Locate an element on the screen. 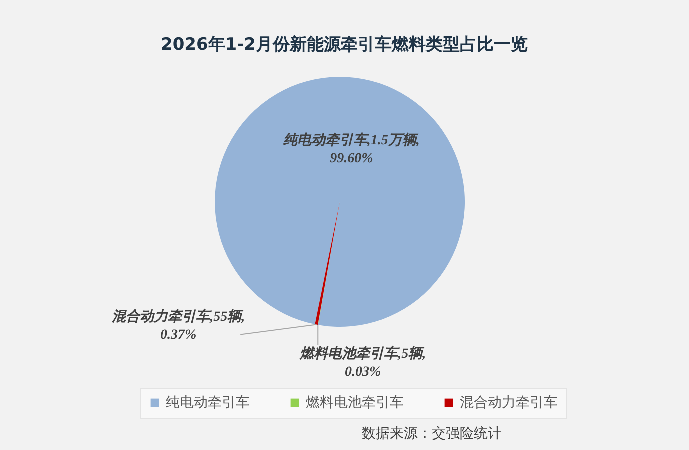 The height and width of the screenshot is (450, 689). data-label: 纯电动牵引车,1.5万辆, 99.60% is located at coordinates (351, 149).